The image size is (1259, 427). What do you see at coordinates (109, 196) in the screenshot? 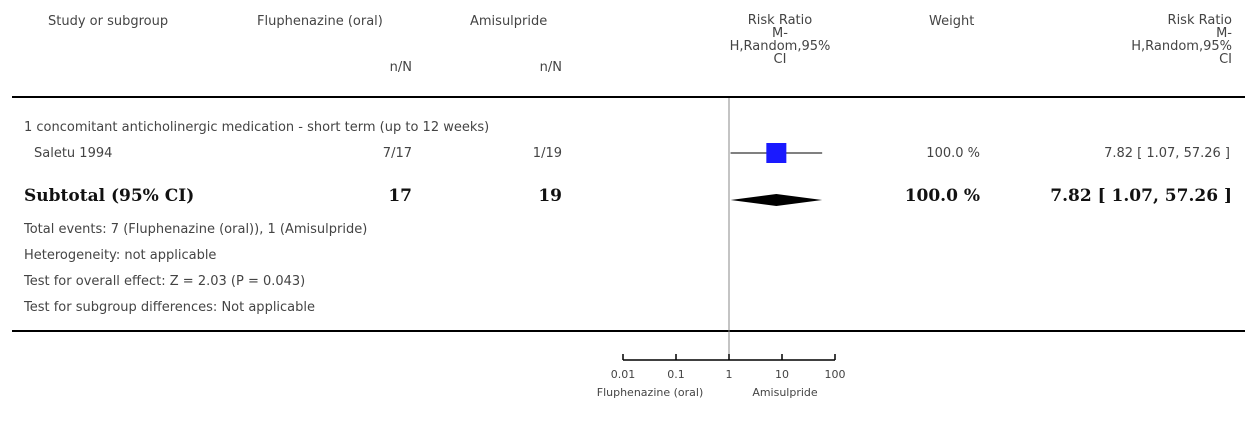
I see `subtotal-label: Subtotal (95% CI)` at bounding box center [109, 196].